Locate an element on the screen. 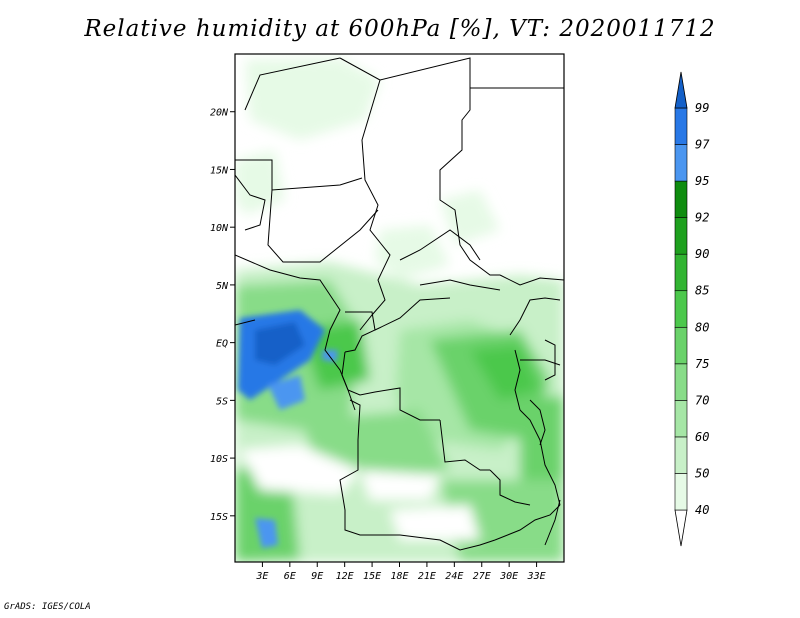 This screenshot has height=618, width=800. colorbar-label: 90 is located at coordinates (702, 254).